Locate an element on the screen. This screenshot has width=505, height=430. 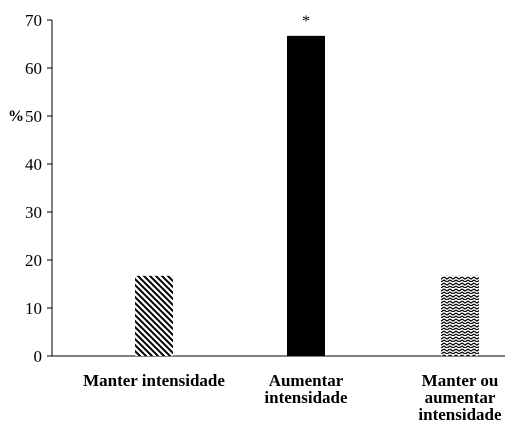
category-label-1: Manter intensidade is located at coordinates (154, 380).